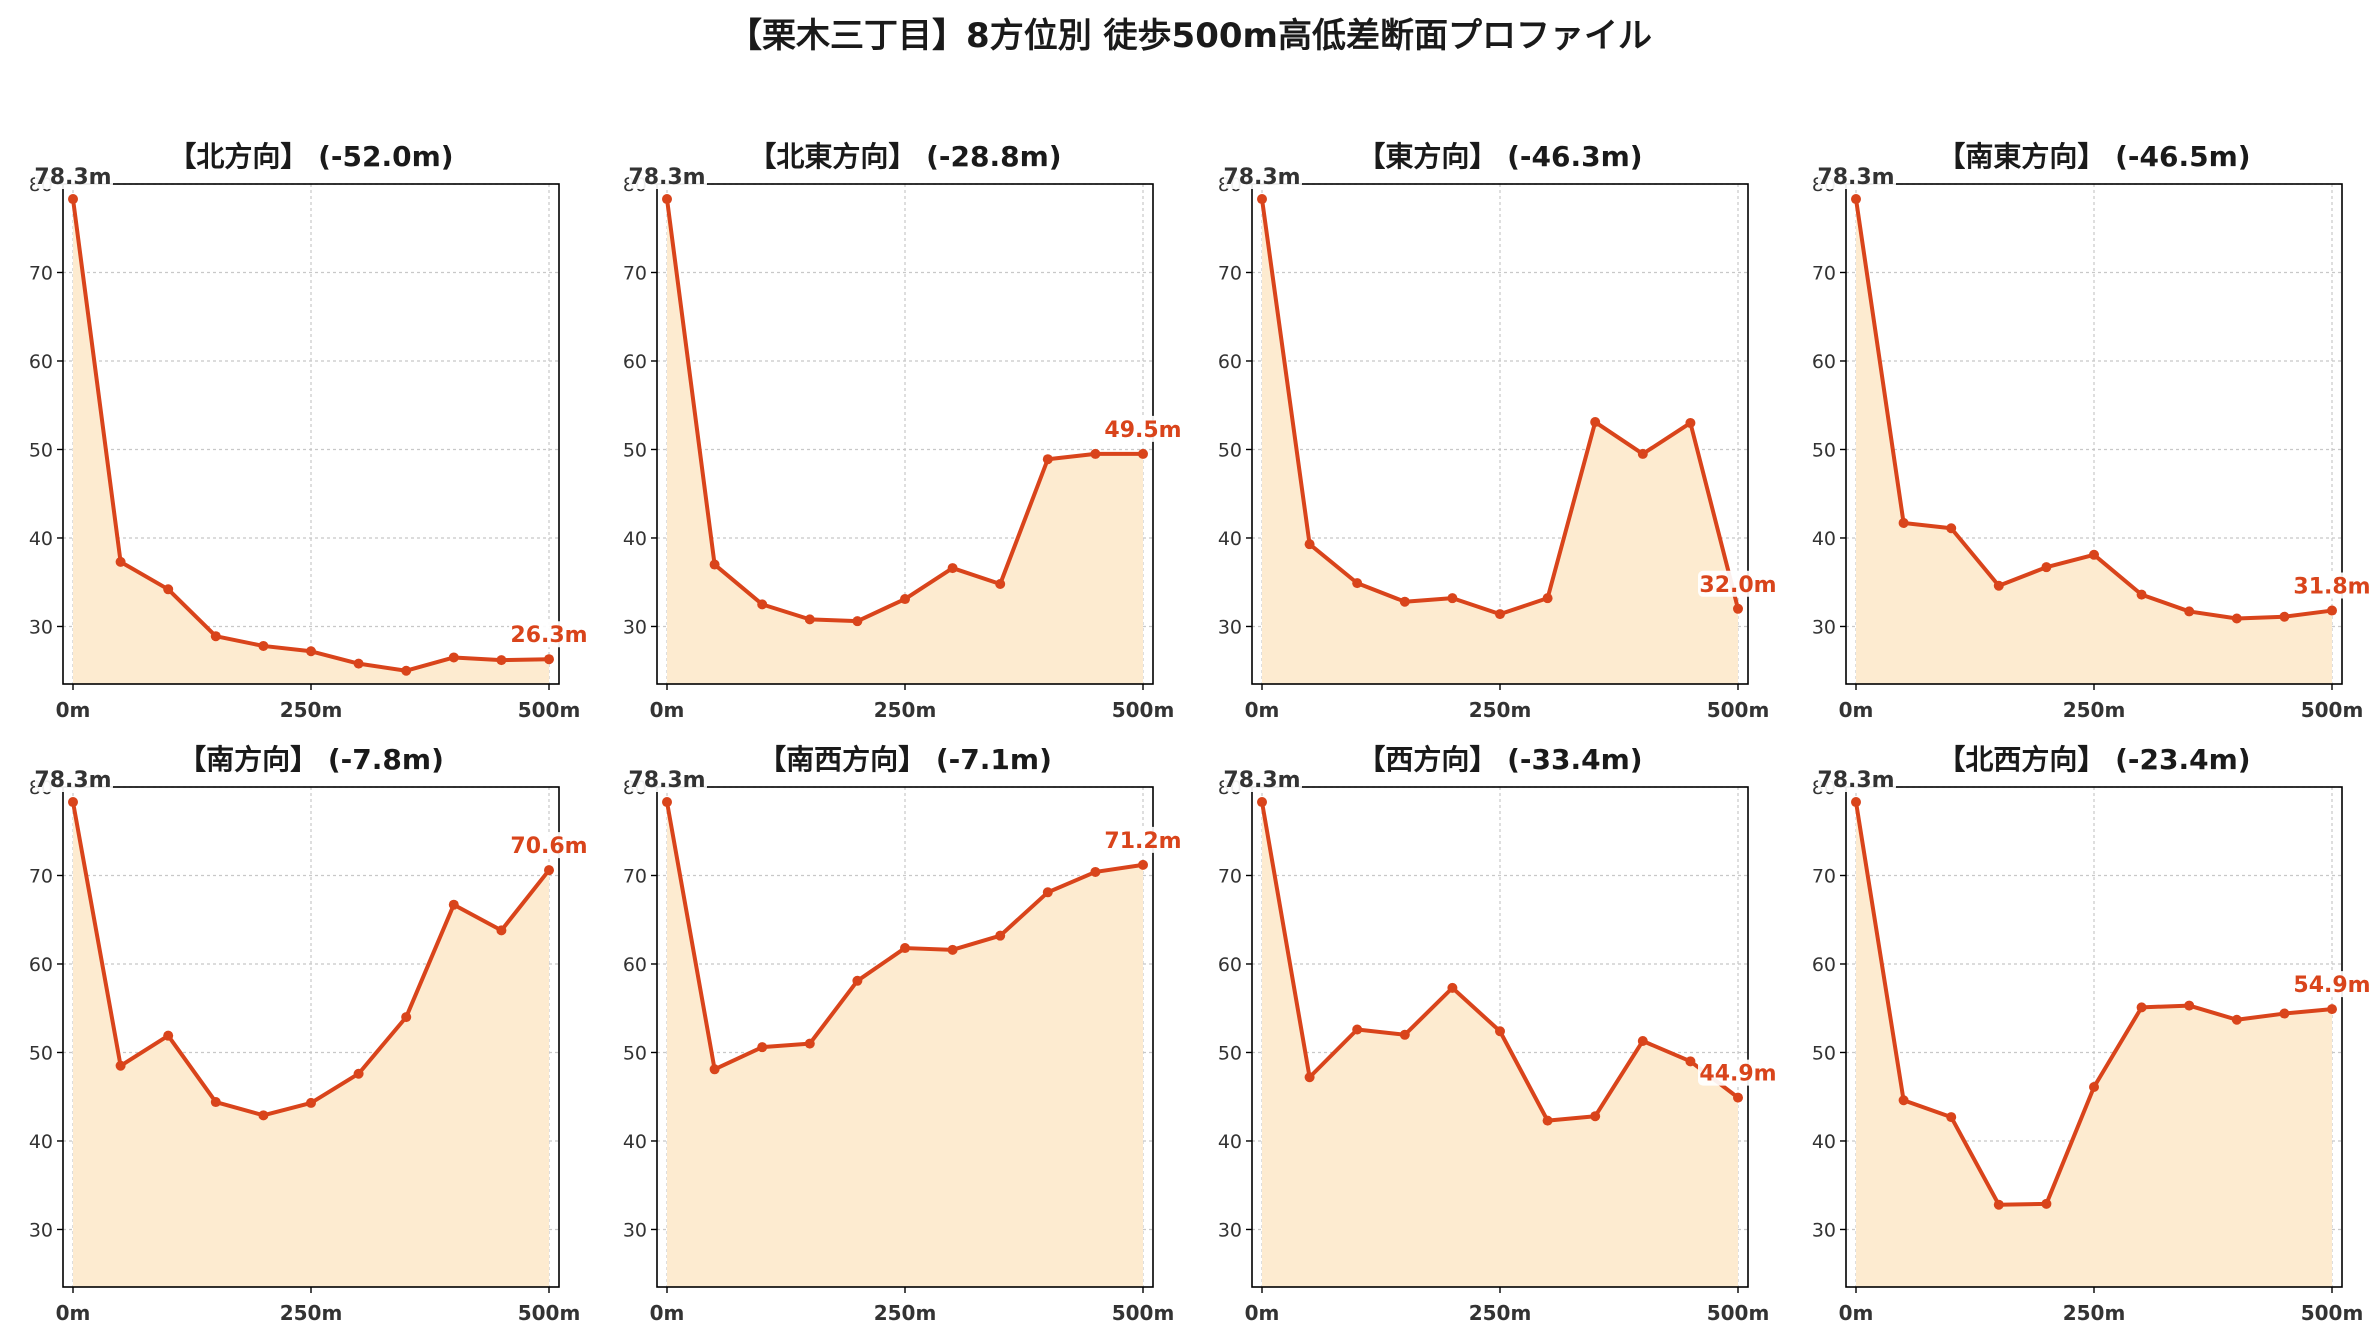 The image size is (2380, 1340). I want to click on subplot-title: 【南西方向】 (-7.1m), so click(905, 759).